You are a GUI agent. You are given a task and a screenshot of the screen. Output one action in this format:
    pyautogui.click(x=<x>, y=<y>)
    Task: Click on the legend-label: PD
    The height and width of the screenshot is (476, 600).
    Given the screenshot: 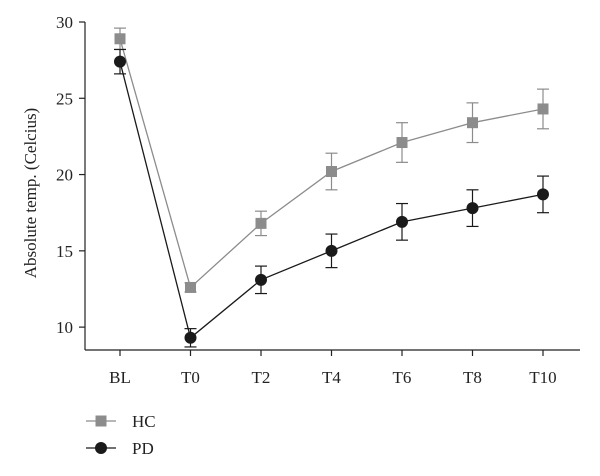 What is the action you would take?
    pyautogui.click(x=143, y=448)
    